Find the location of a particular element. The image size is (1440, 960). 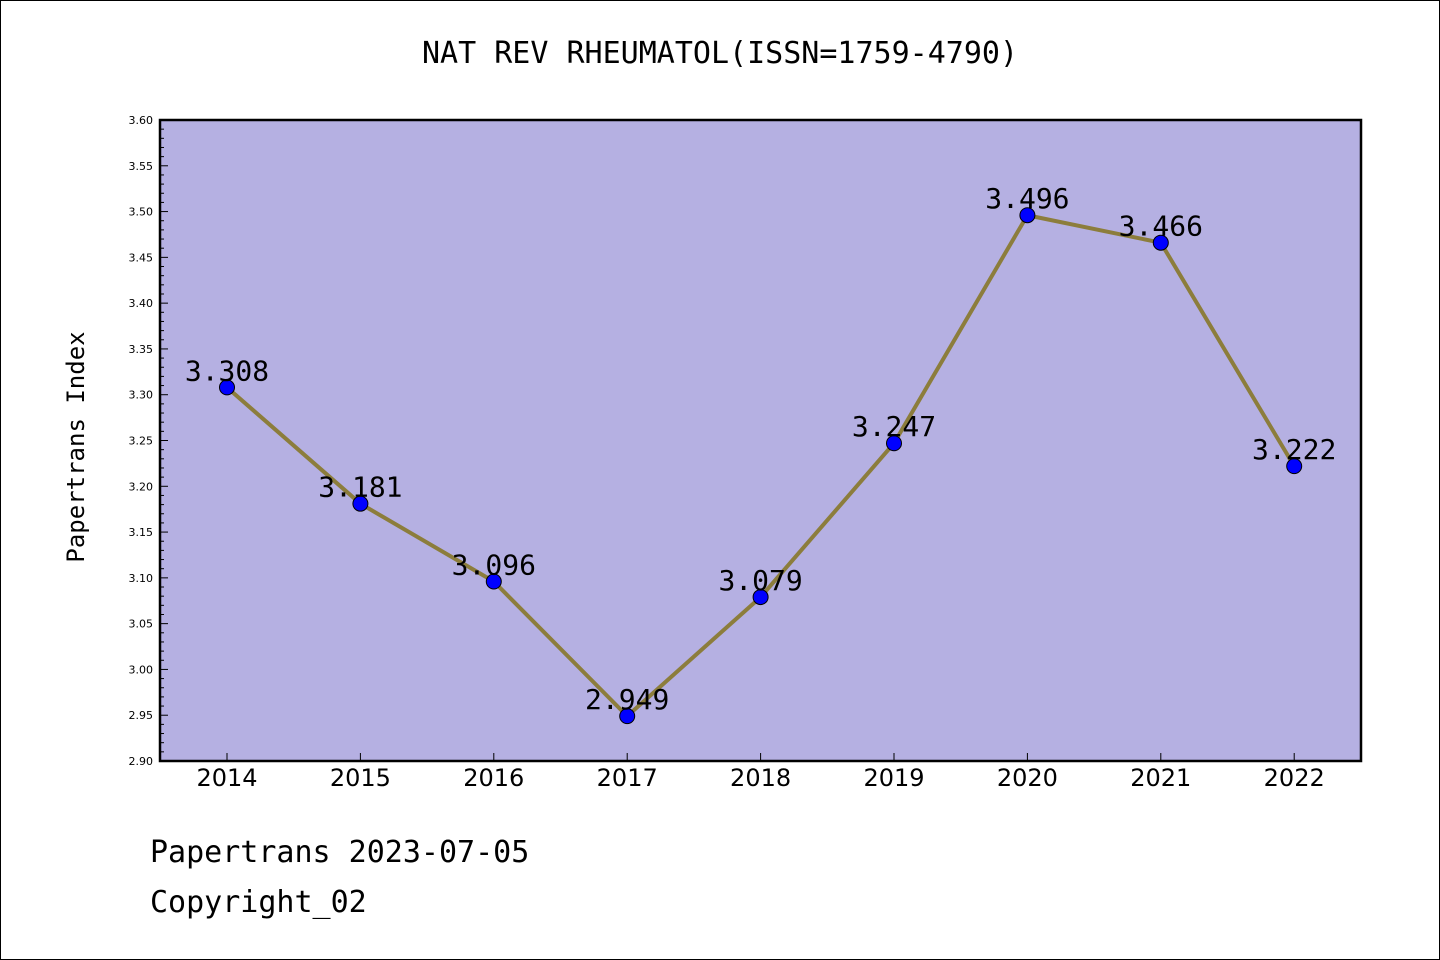

y-tick-label: 3.25 is located at coordinates (141, 441).